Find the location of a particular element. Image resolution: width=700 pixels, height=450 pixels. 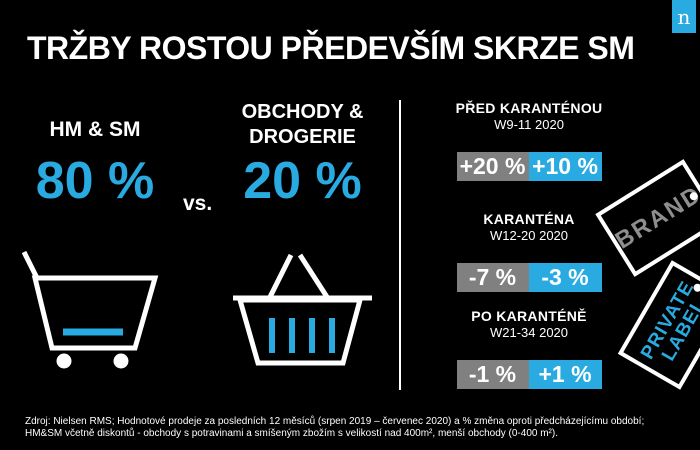

period-quarantine: KARANTÉNA W12-20 2020 -7 % -3 % is located at coordinates (529, 251).